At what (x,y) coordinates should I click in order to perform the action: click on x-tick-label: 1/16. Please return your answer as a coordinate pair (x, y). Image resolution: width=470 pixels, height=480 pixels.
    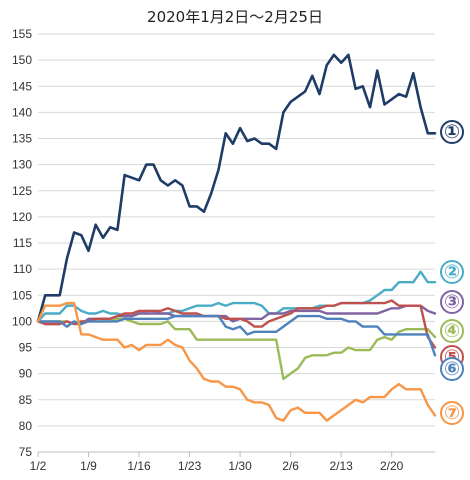
    Looking at the image, I should click on (139, 466).